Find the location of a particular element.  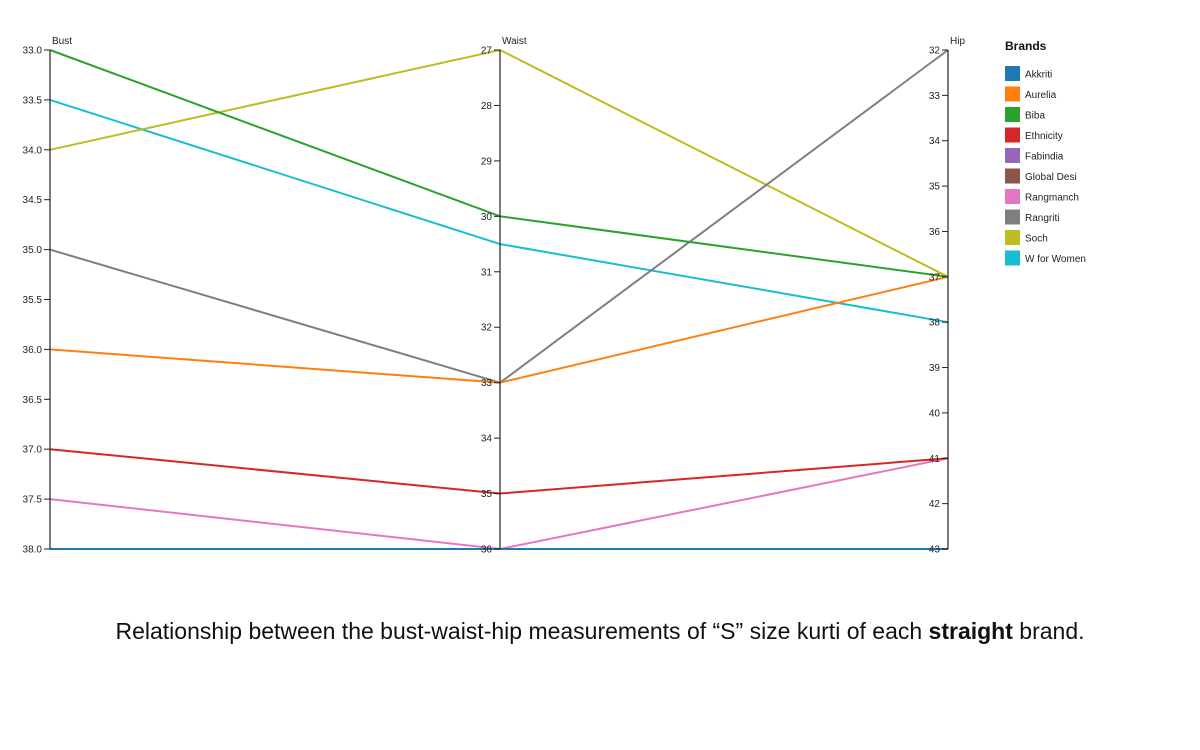

axis-tick-label-bust: 37.0 is located at coordinates (33, 450).